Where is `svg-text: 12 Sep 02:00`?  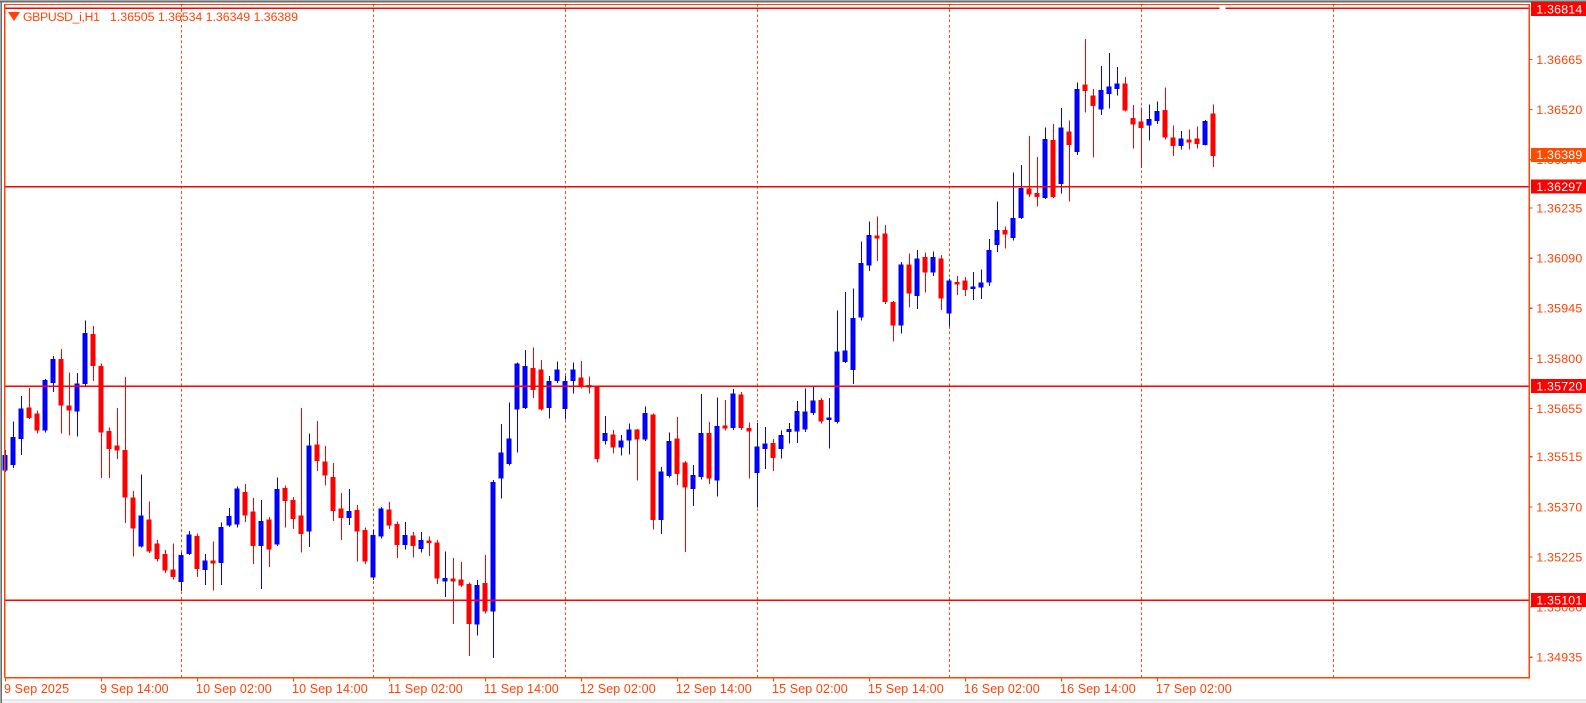
svg-text: 12 Sep 02:00 is located at coordinates (618, 689).